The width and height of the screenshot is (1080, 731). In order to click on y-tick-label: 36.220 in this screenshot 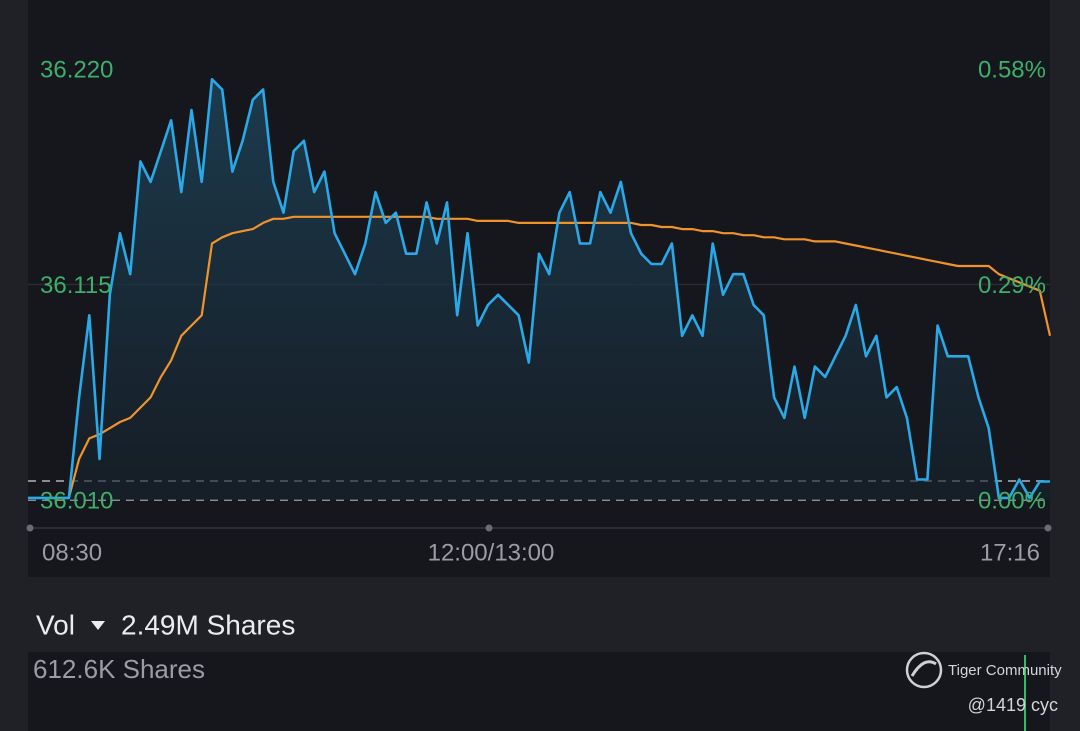, I will do `click(76, 69)`.